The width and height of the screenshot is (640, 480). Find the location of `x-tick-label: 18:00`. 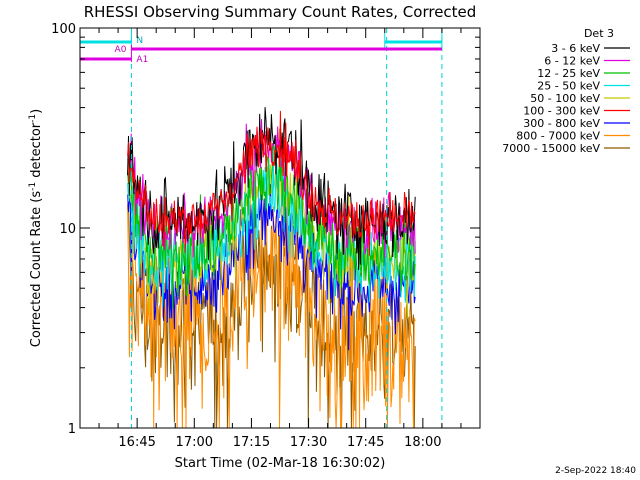

x-tick-label: 18:00 is located at coordinates (422, 442).